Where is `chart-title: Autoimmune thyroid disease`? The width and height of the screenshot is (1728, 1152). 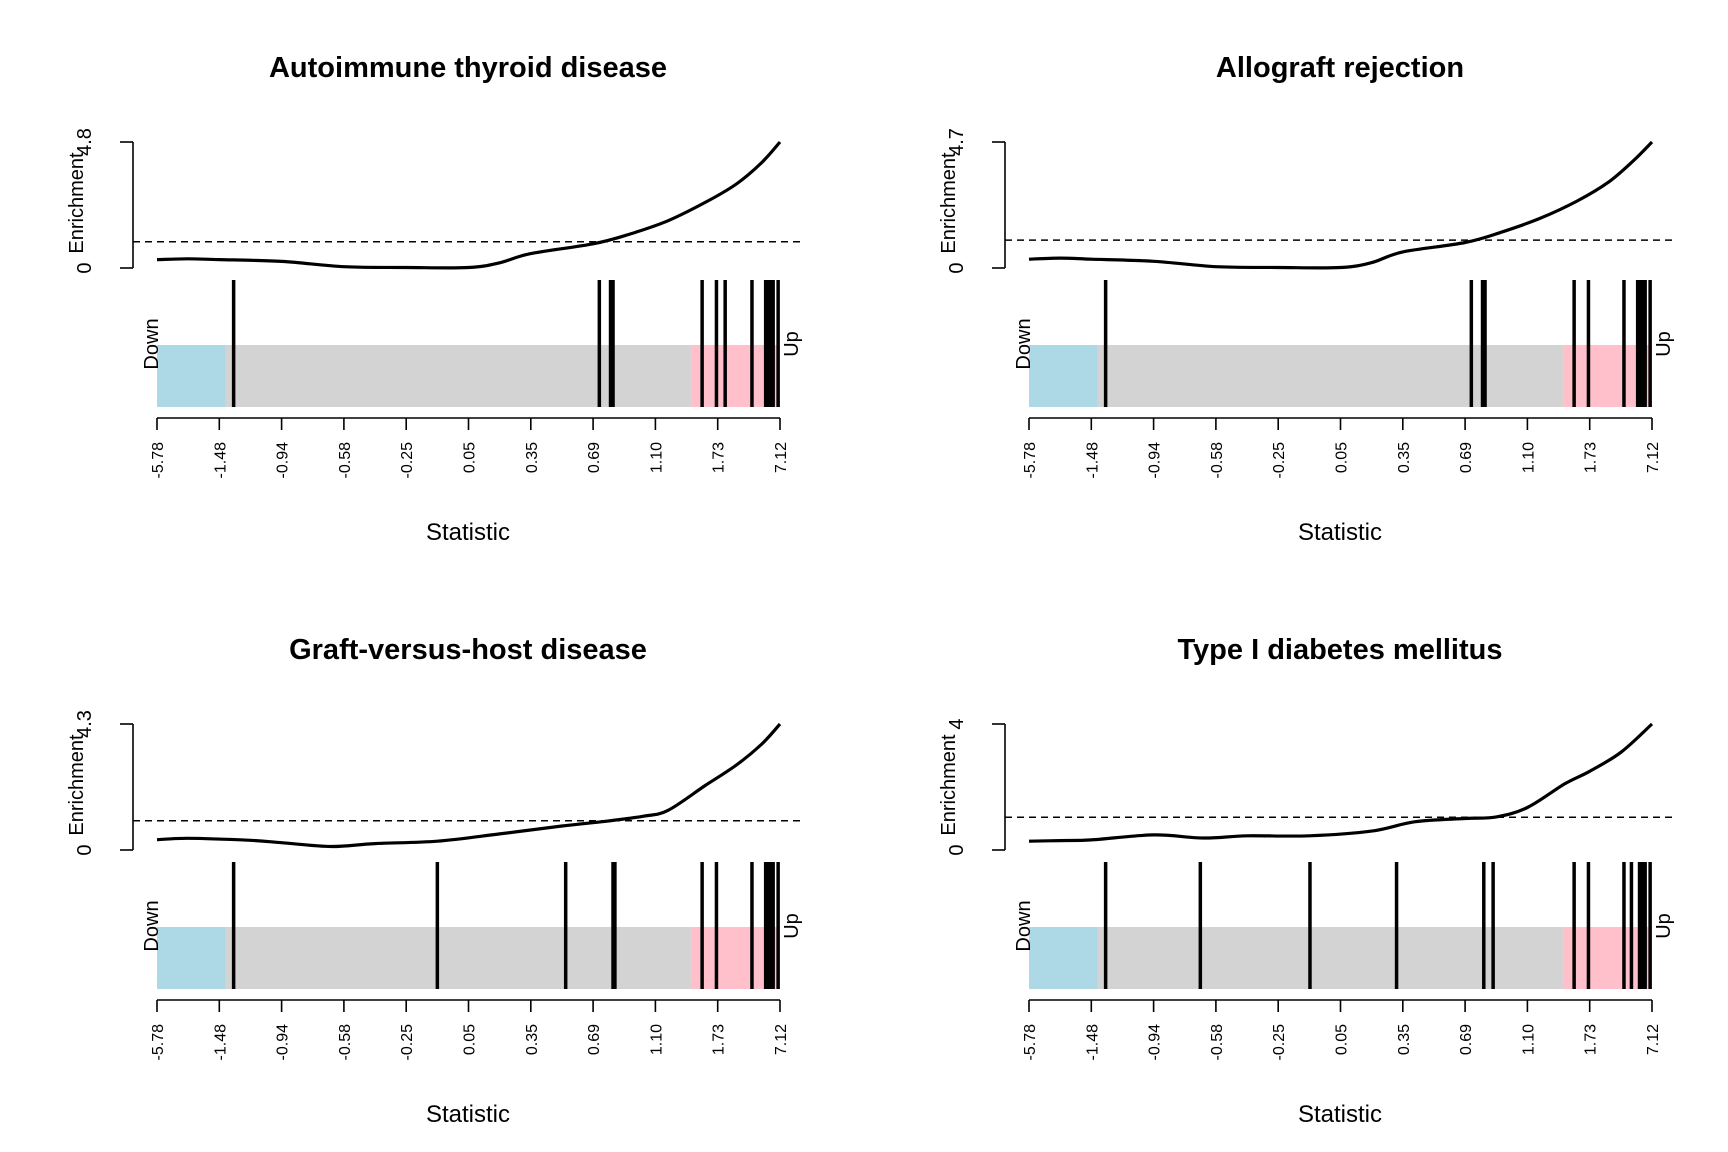 chart-title: Autoimmune thyroid disease is located at coordinates (468, 68).